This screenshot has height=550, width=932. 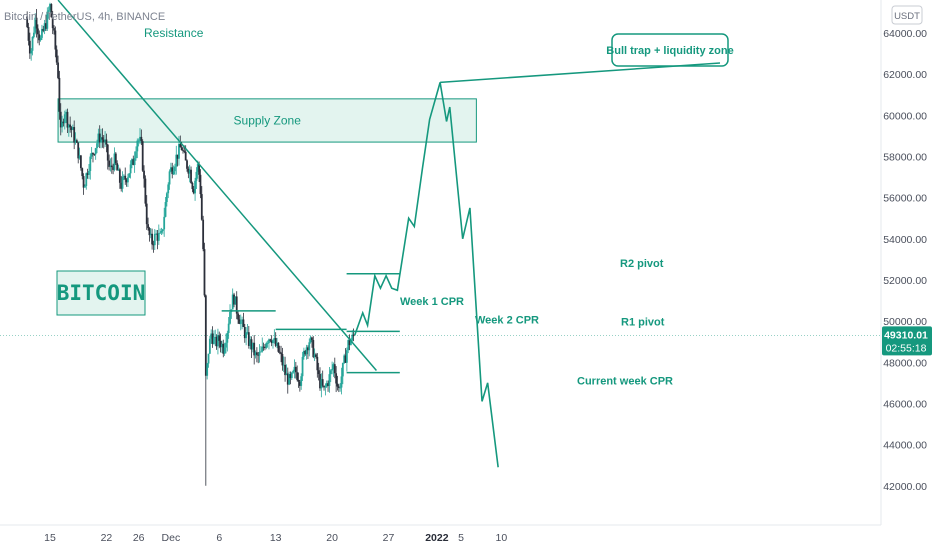 I want to click on y-tick-label: 48000.00, so click(x=905, y=363).